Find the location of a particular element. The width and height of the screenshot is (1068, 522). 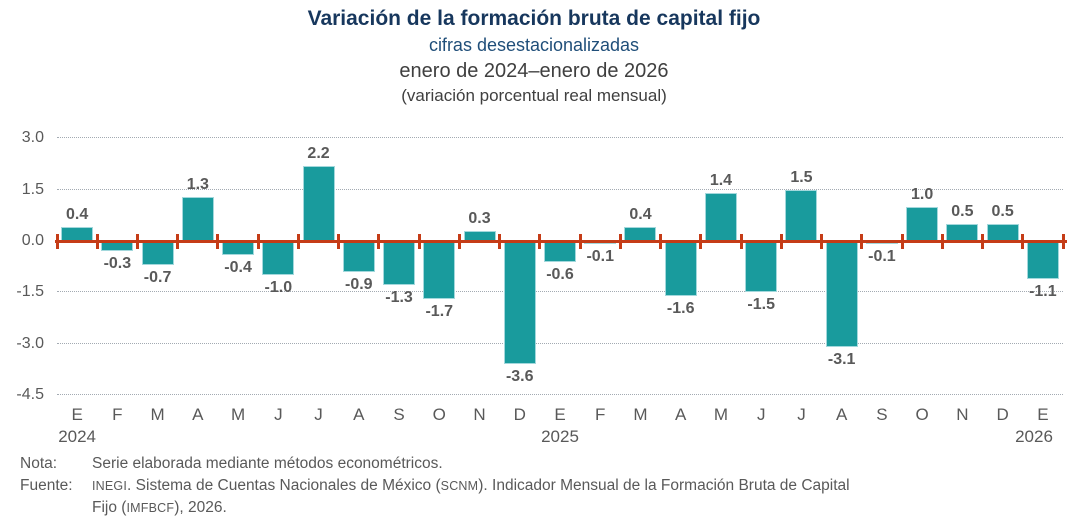

bar-value-label: -3.1 is located at coordinates (841, 360).